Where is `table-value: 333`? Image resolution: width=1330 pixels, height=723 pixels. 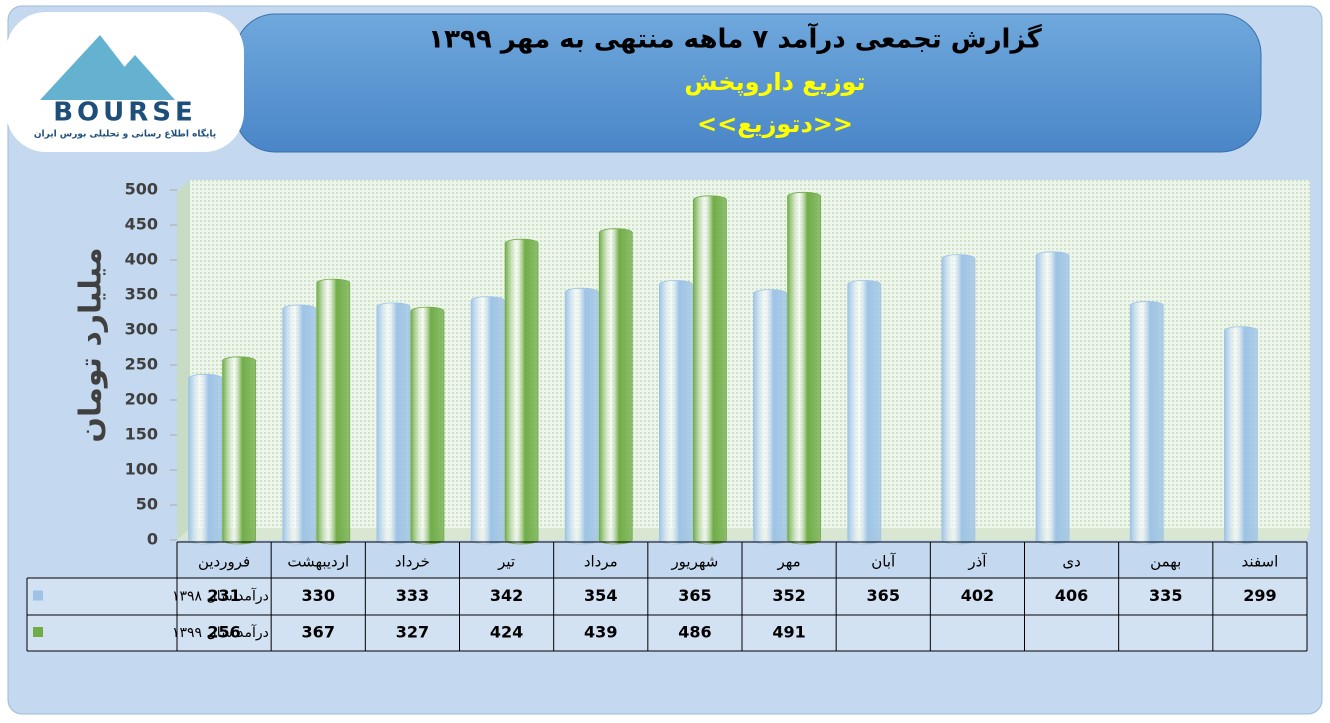 table-value: 333 is located at coordinates (412, 595).